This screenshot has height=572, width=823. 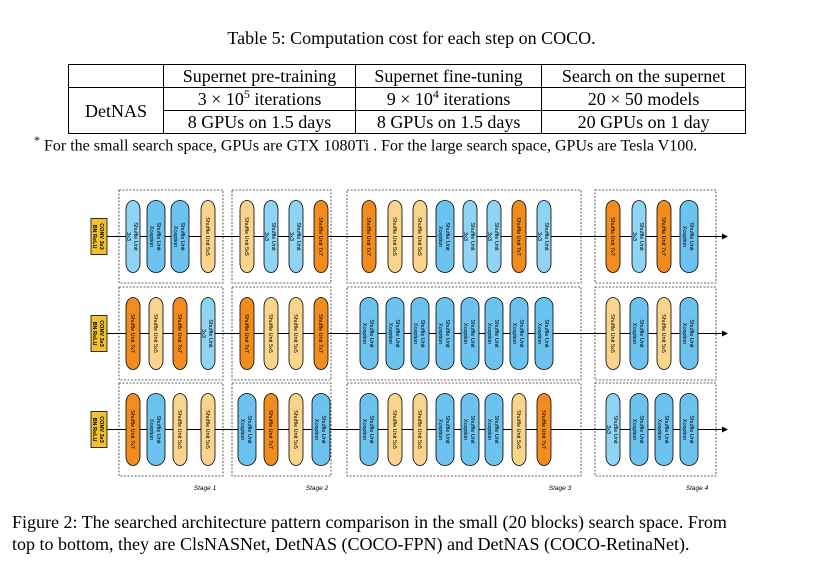 I want to click on col-header-pretraining: Supernet pre-training, so click(x=259, y=76).